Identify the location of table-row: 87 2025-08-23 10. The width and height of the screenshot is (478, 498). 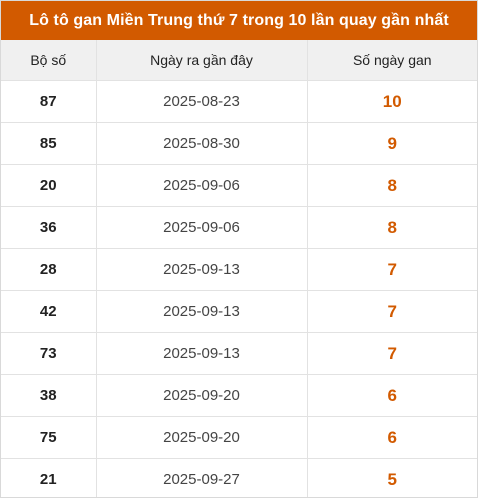
(239, 101).